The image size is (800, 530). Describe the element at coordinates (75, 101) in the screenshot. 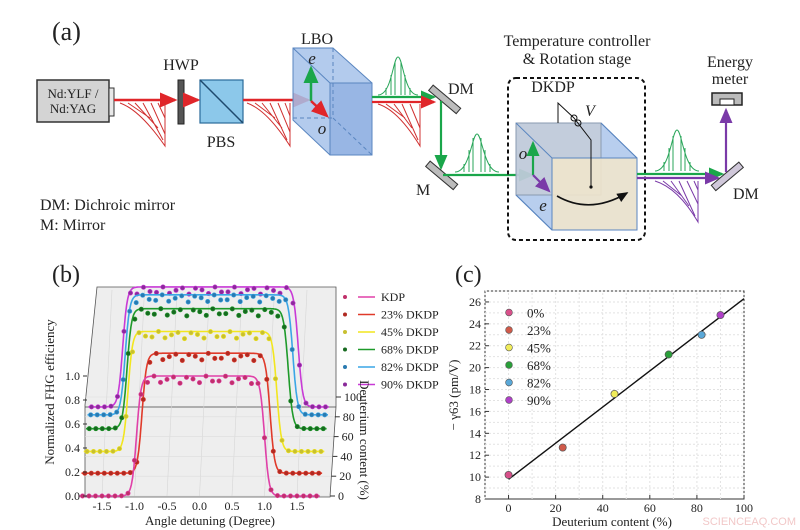

I see `laser-source: Nd:YLF / Nd:YAG` at that location.